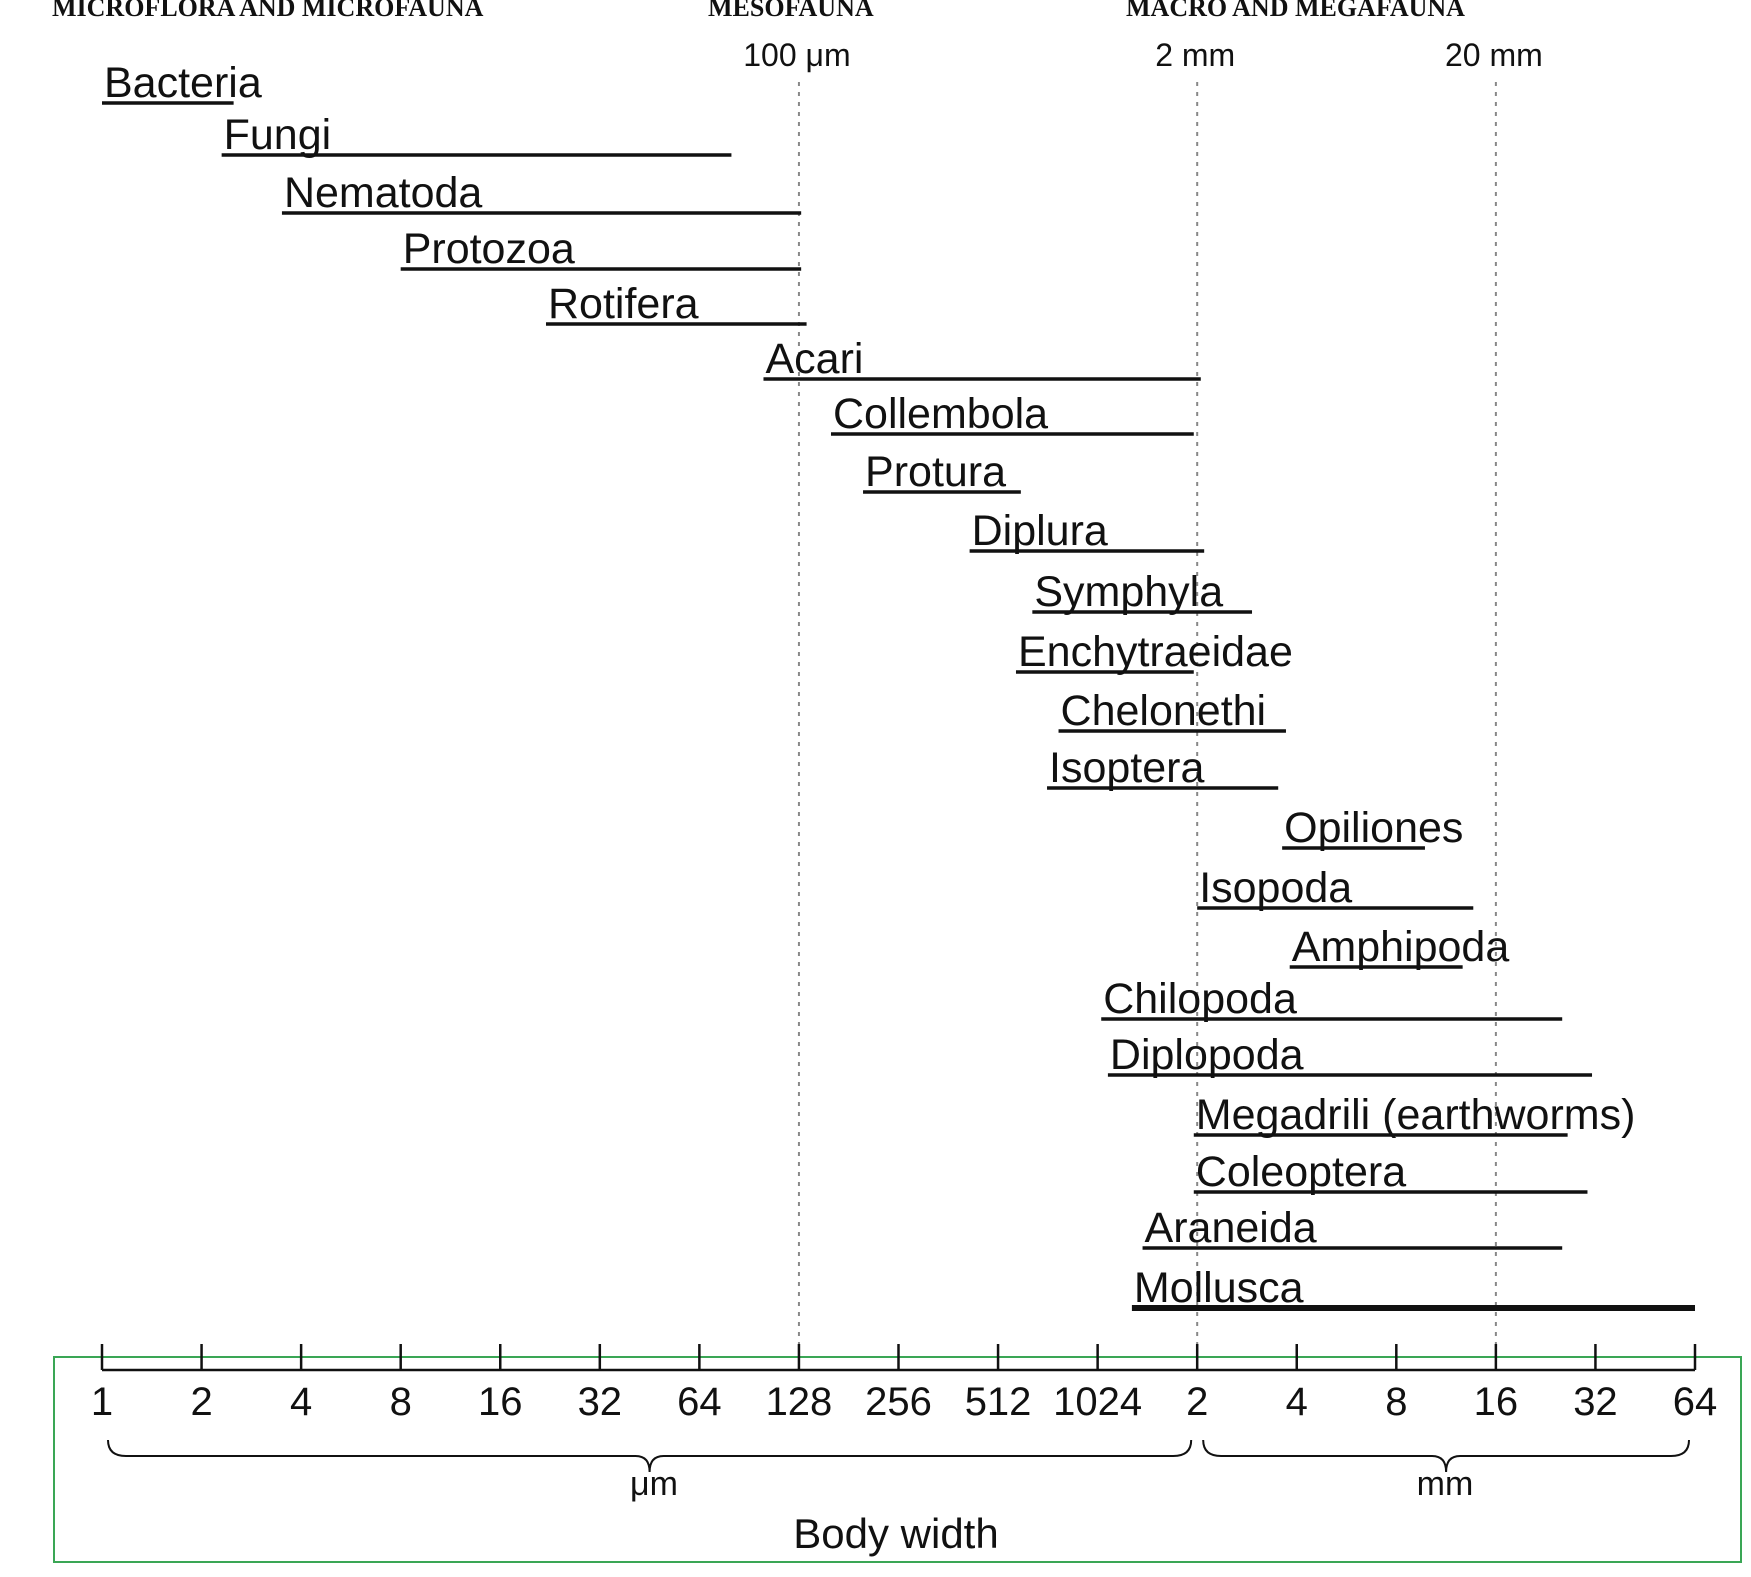 The image size is (1751, 1577). What do you see at coordinates (268, 11) in the screenshot?
I see `category-micro: MICROFLORA AND MICROFAUNA` at bounding box center [268, 11].